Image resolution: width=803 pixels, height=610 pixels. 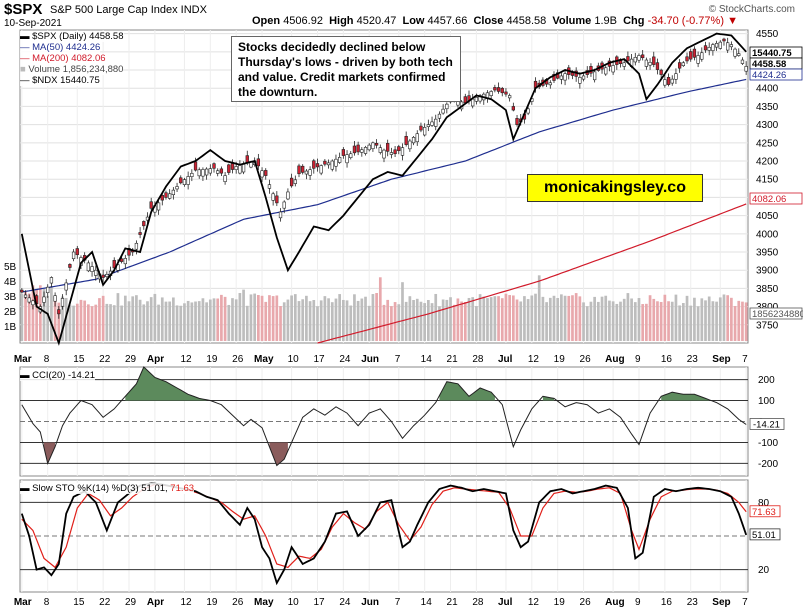 I want to click on x-tick-label-sto: Jul, so click(x=505, y=602).